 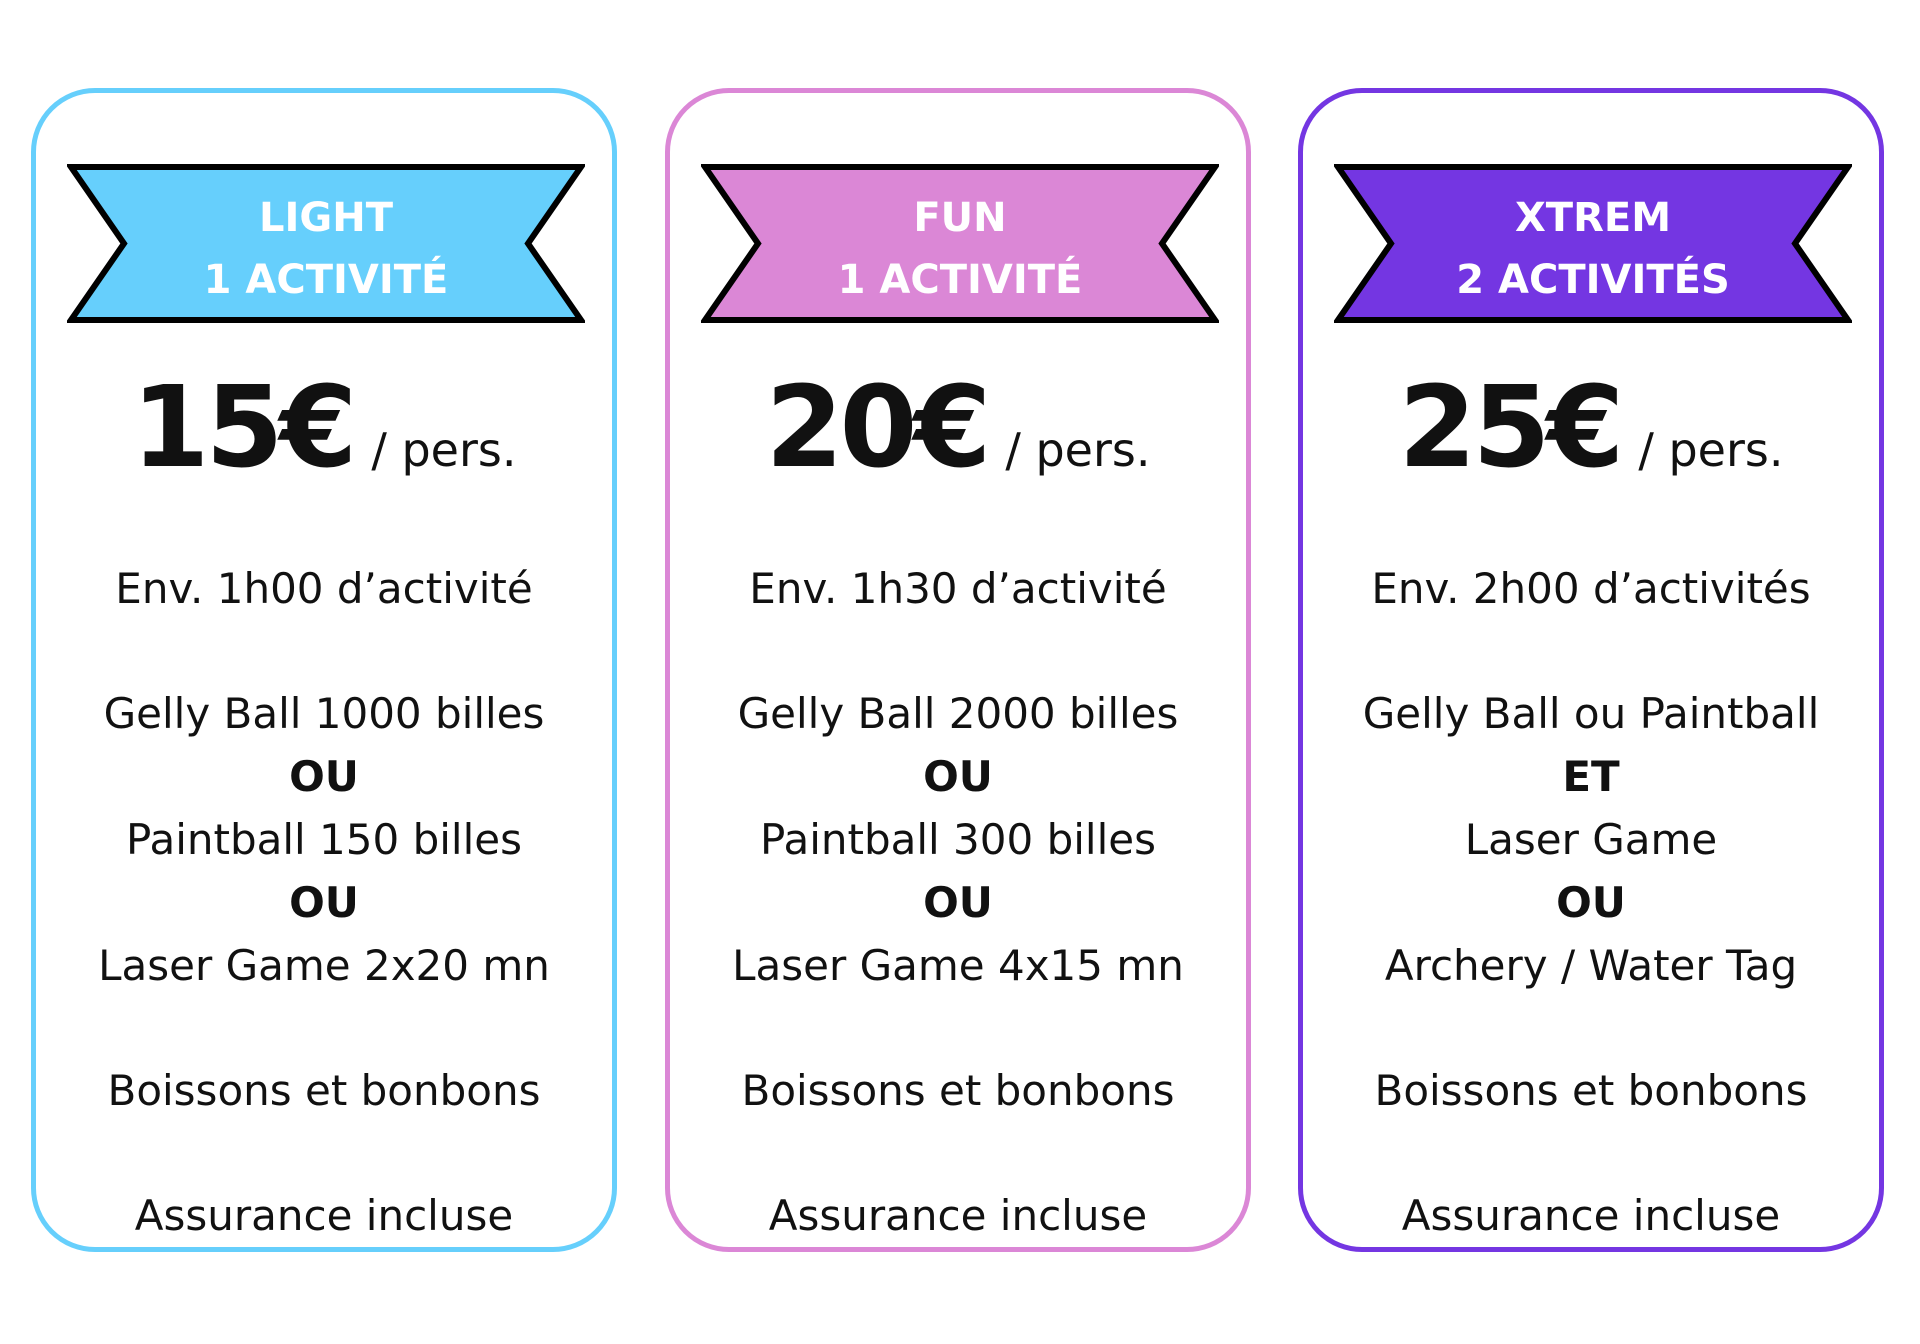 I want to click on feature-line: Paintball 300 billes, so click(x=958, y=839).